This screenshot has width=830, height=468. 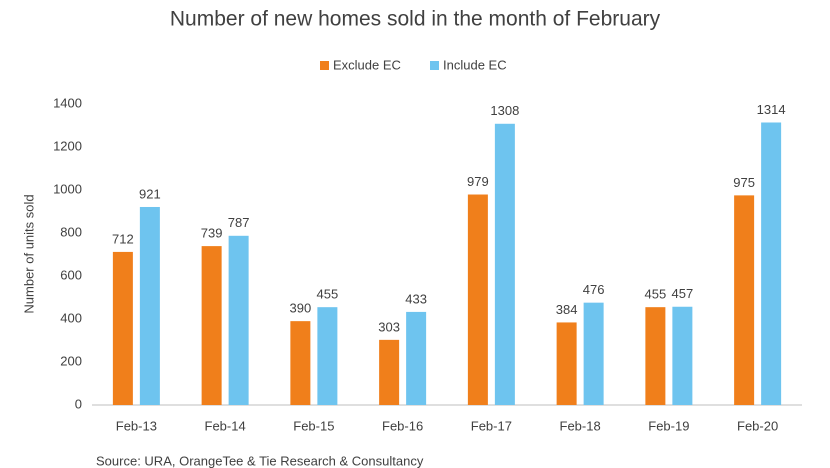 What do you see at coordinates (367, 64) in the screenshot?
I see `legend-label: Exclude EC` at bounding box center [367, 64].